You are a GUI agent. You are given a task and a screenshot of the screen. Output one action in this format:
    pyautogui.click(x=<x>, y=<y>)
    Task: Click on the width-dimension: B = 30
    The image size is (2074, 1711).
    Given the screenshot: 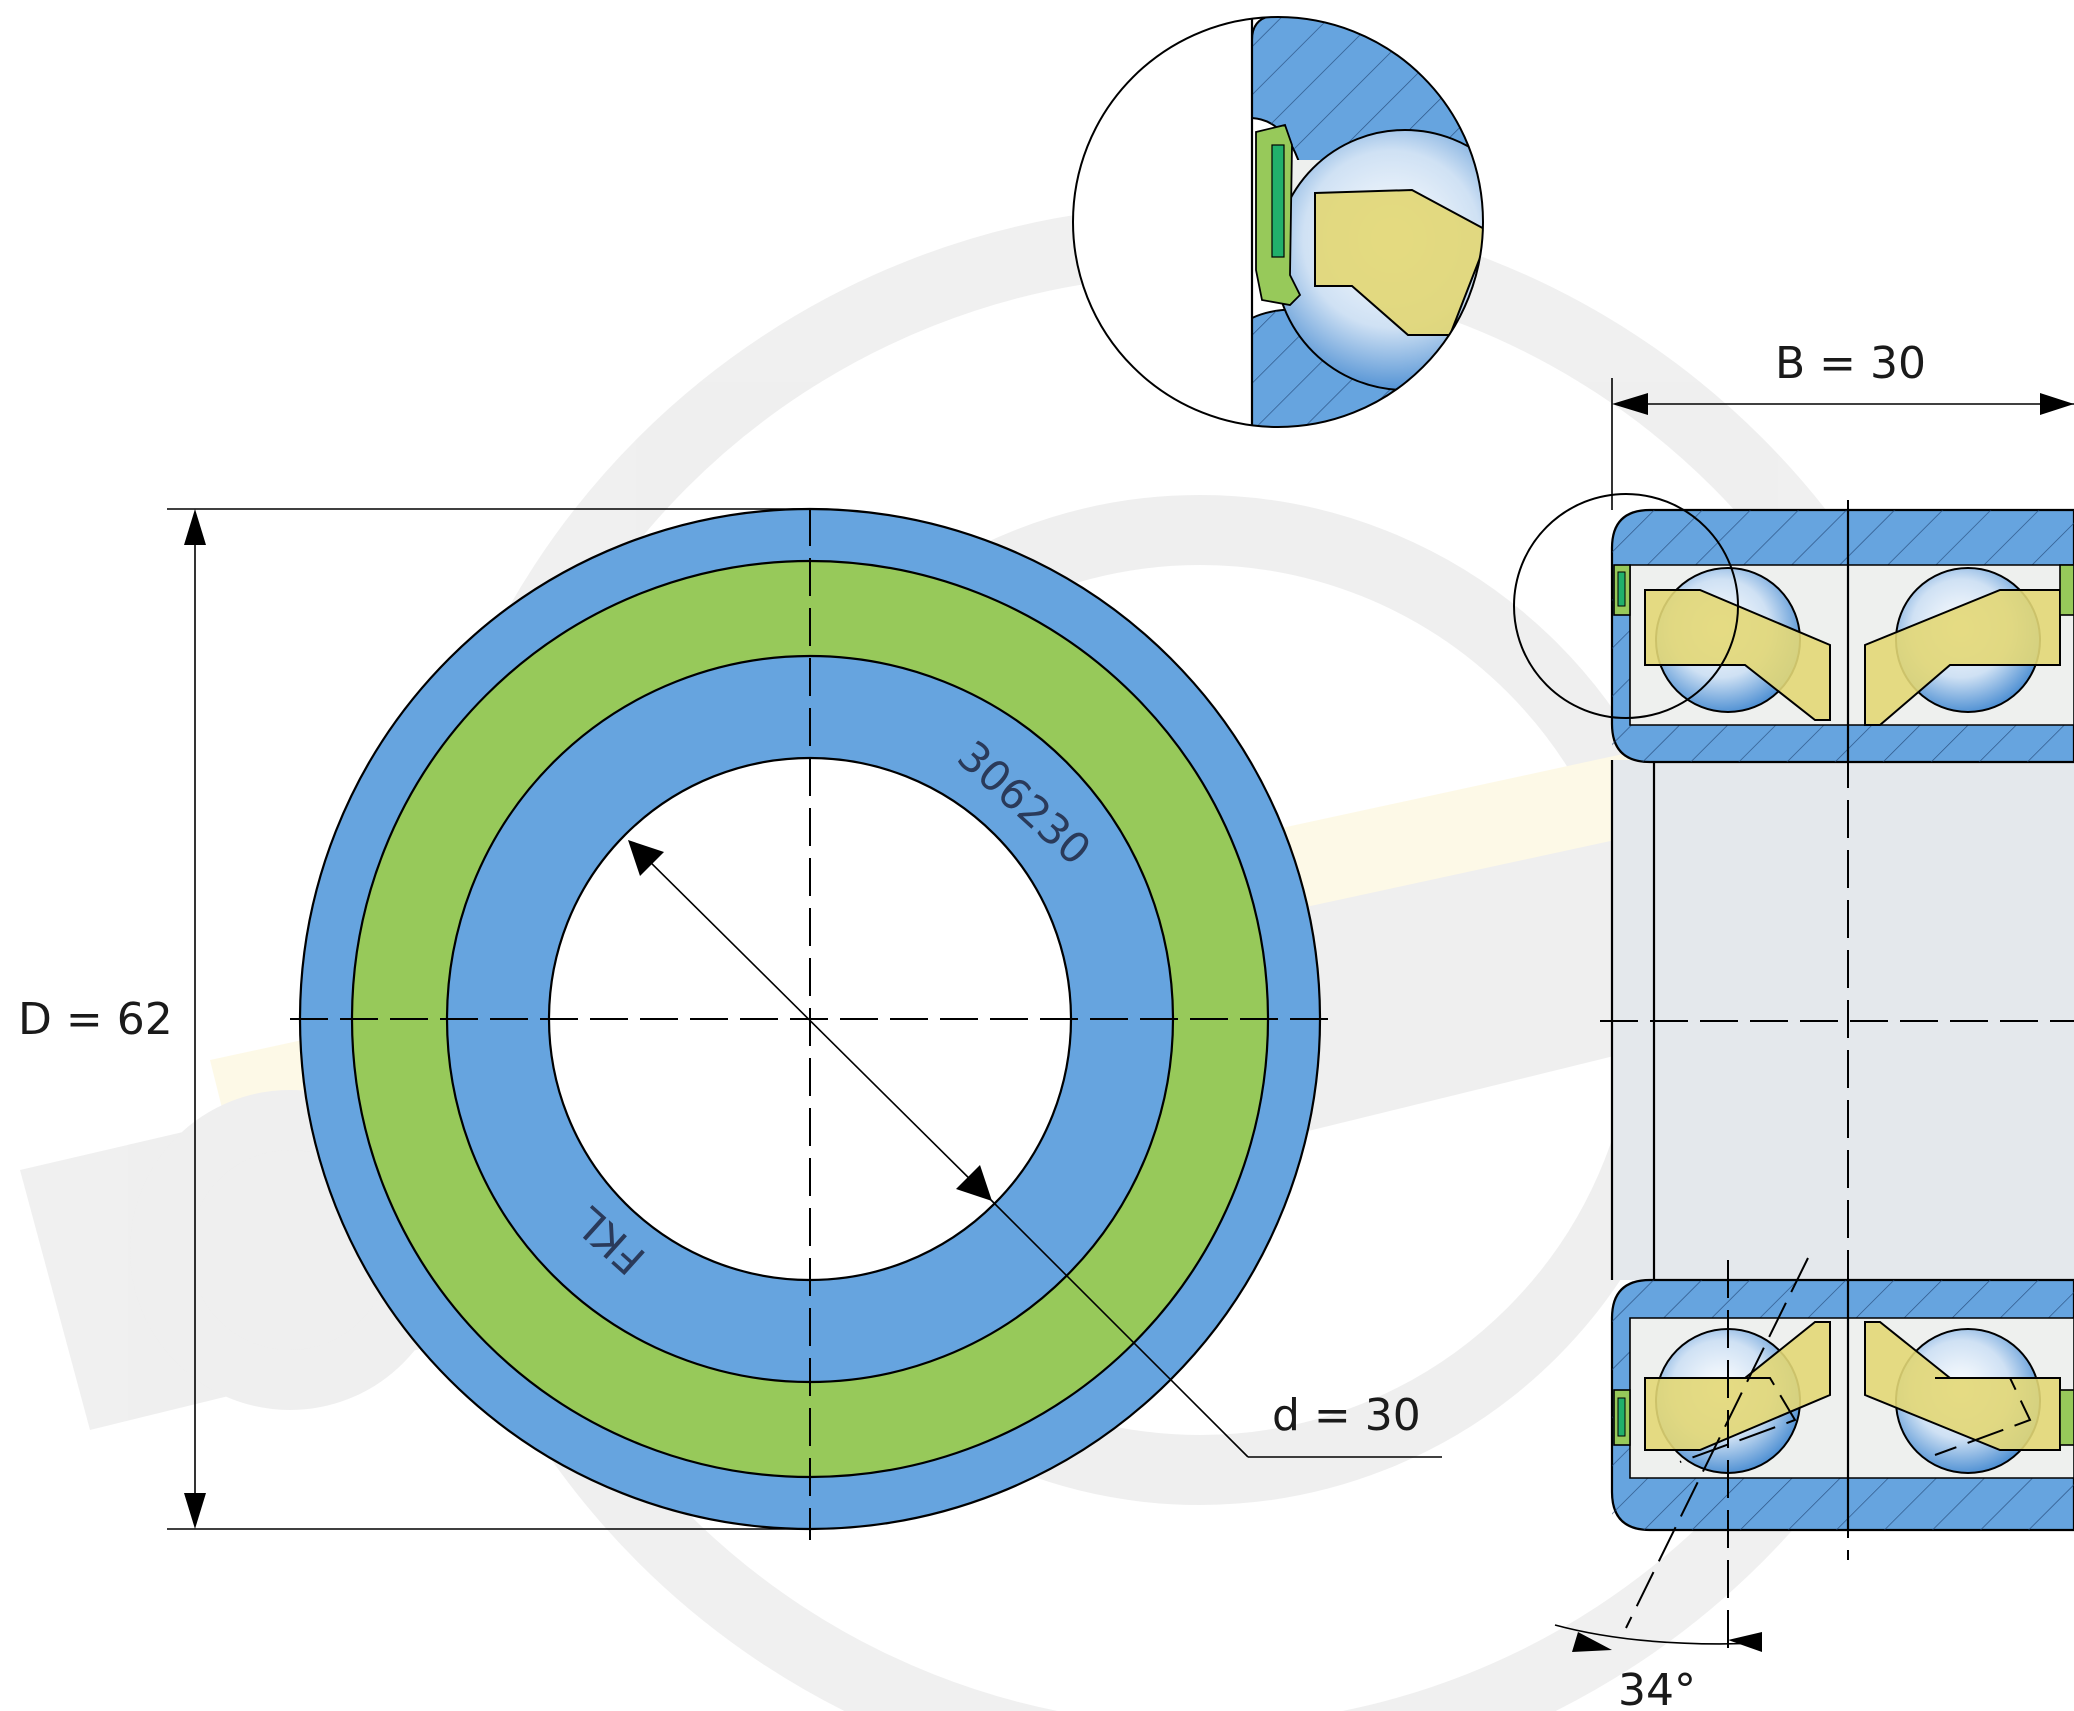 What is the action you would take?
    pyautogui.click(x=1842, y=424)
    